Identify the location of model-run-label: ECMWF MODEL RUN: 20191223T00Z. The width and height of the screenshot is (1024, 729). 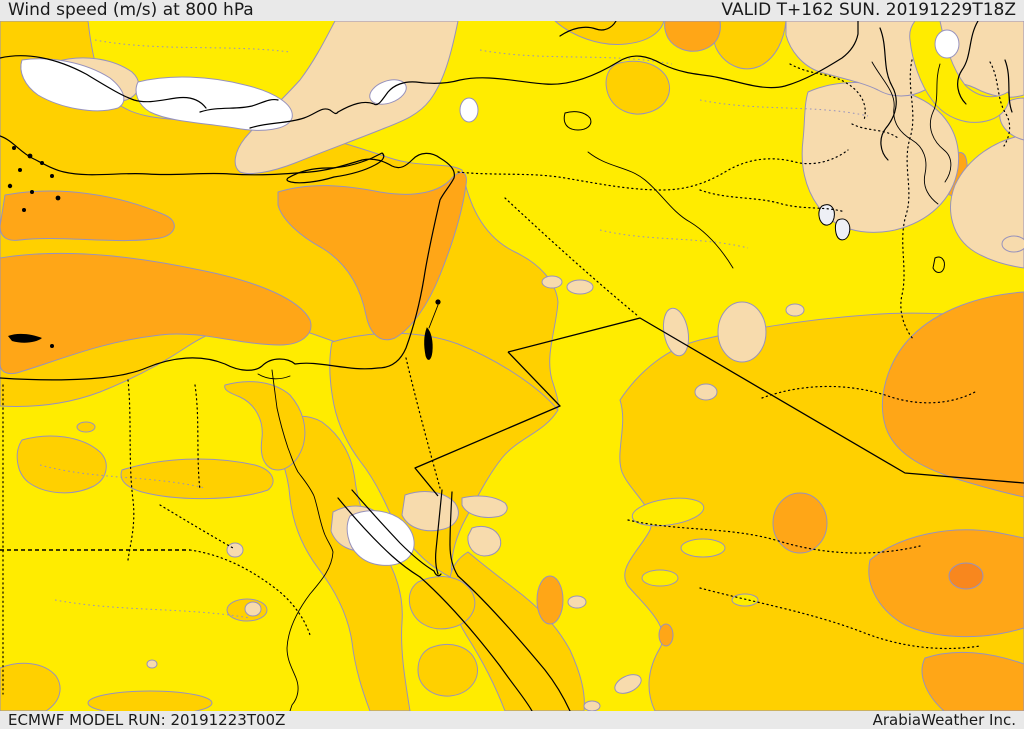
(147, 720).